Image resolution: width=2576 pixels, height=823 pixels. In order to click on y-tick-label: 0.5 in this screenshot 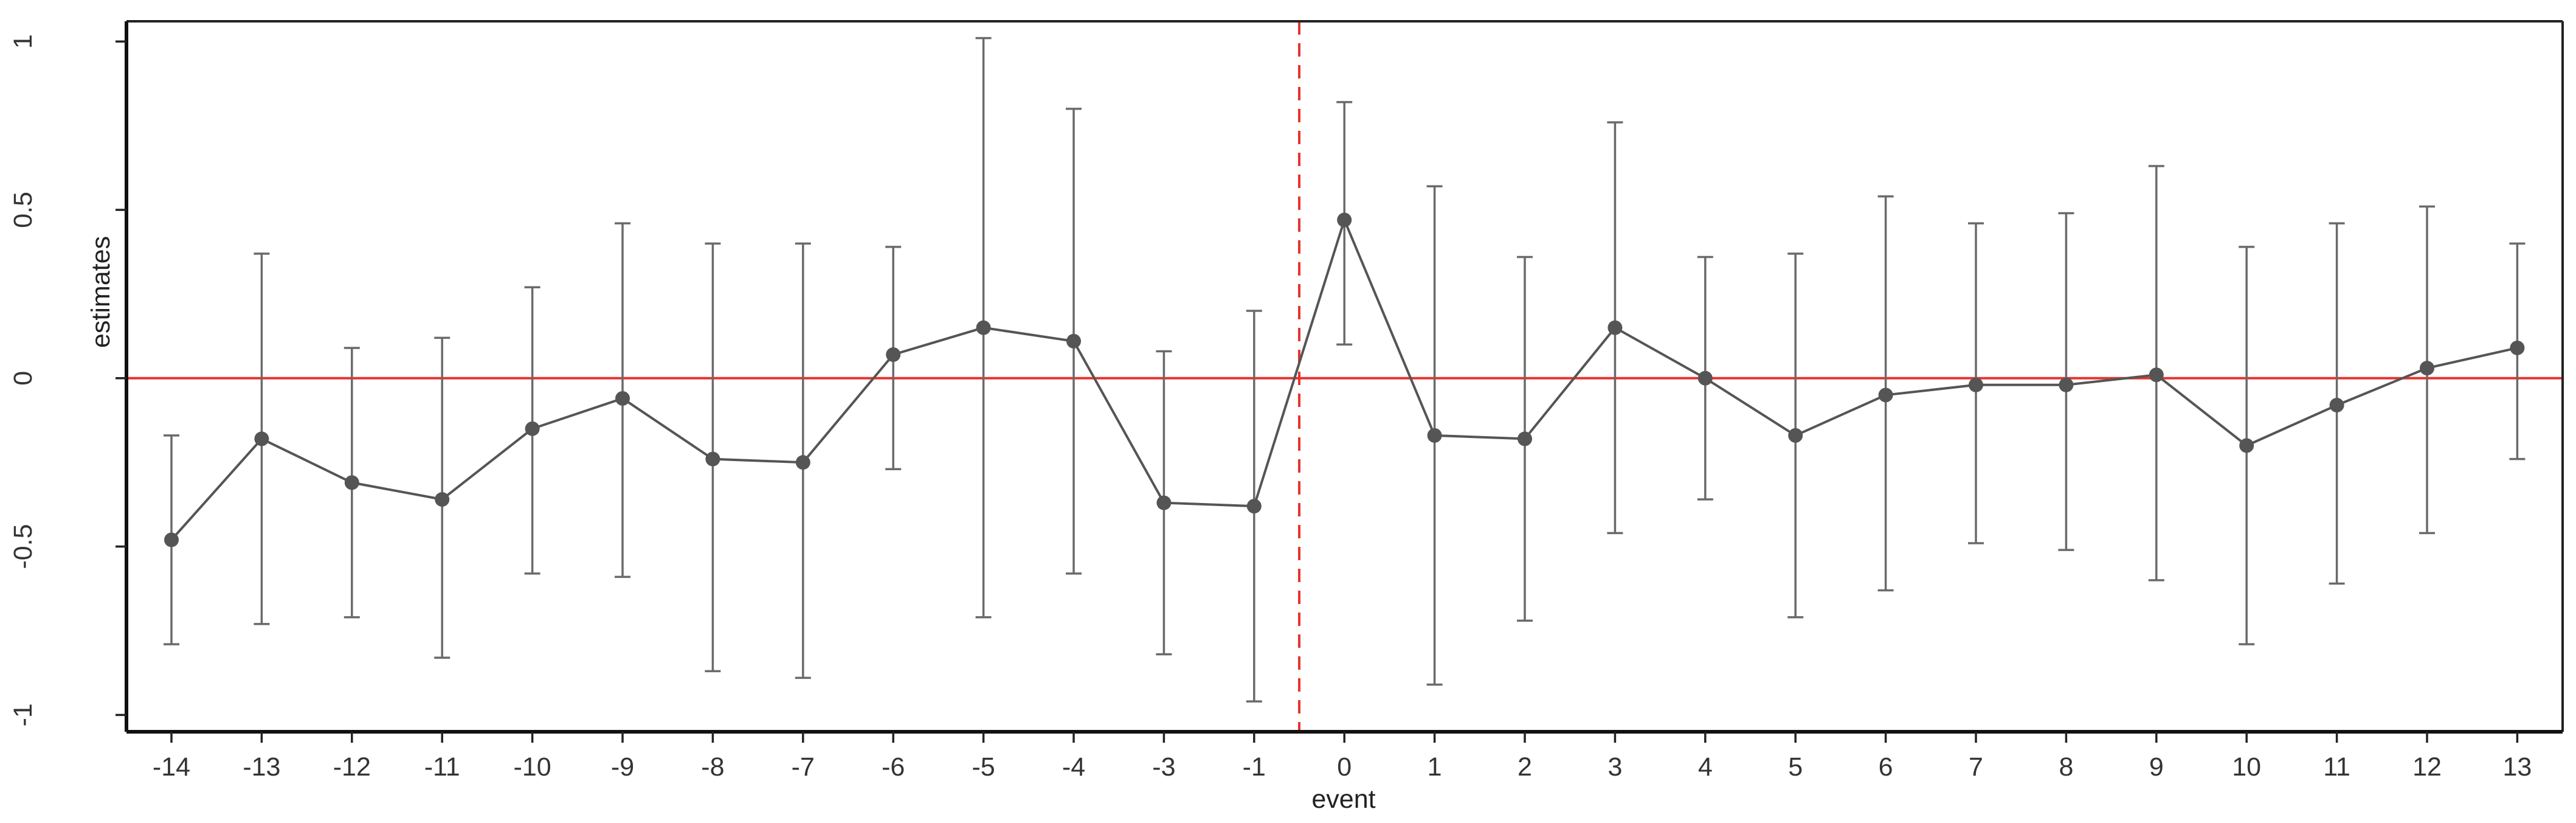, I will do `click(24, 210)`.